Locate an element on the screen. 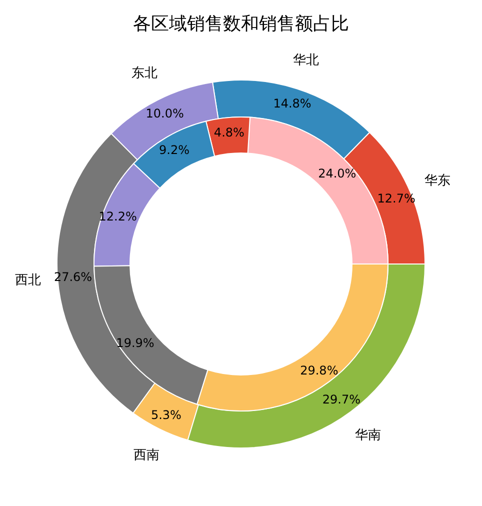 The image size is (482, 506). slice-label: 西北 is located at coordinates (28, 280).